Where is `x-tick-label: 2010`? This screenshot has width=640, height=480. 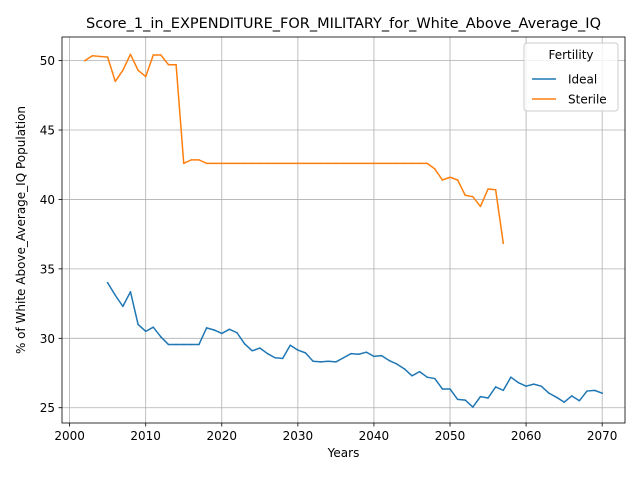
x-tick-label: 2010 is located at coordinates (145, 436).